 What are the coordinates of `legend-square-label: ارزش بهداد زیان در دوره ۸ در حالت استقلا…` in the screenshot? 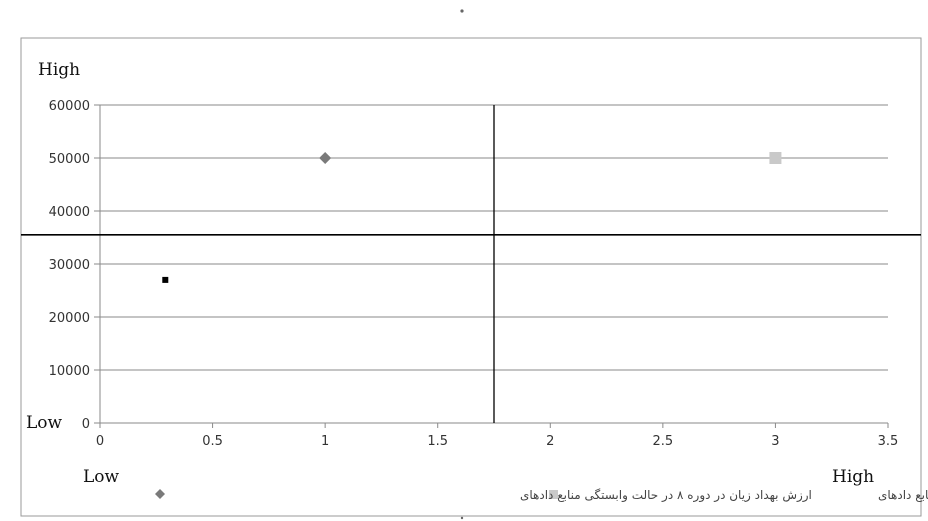 It's located at (903, 495).